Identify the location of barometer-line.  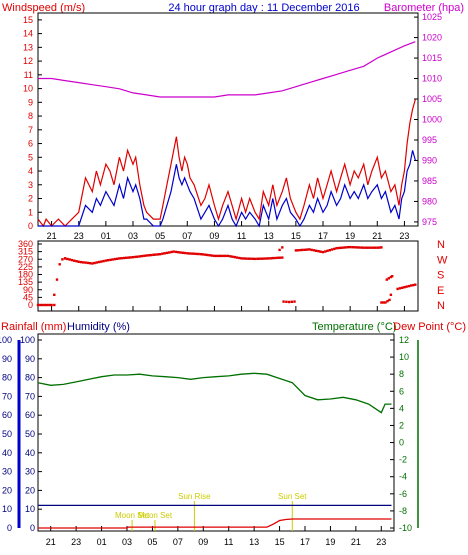
(227, 69).